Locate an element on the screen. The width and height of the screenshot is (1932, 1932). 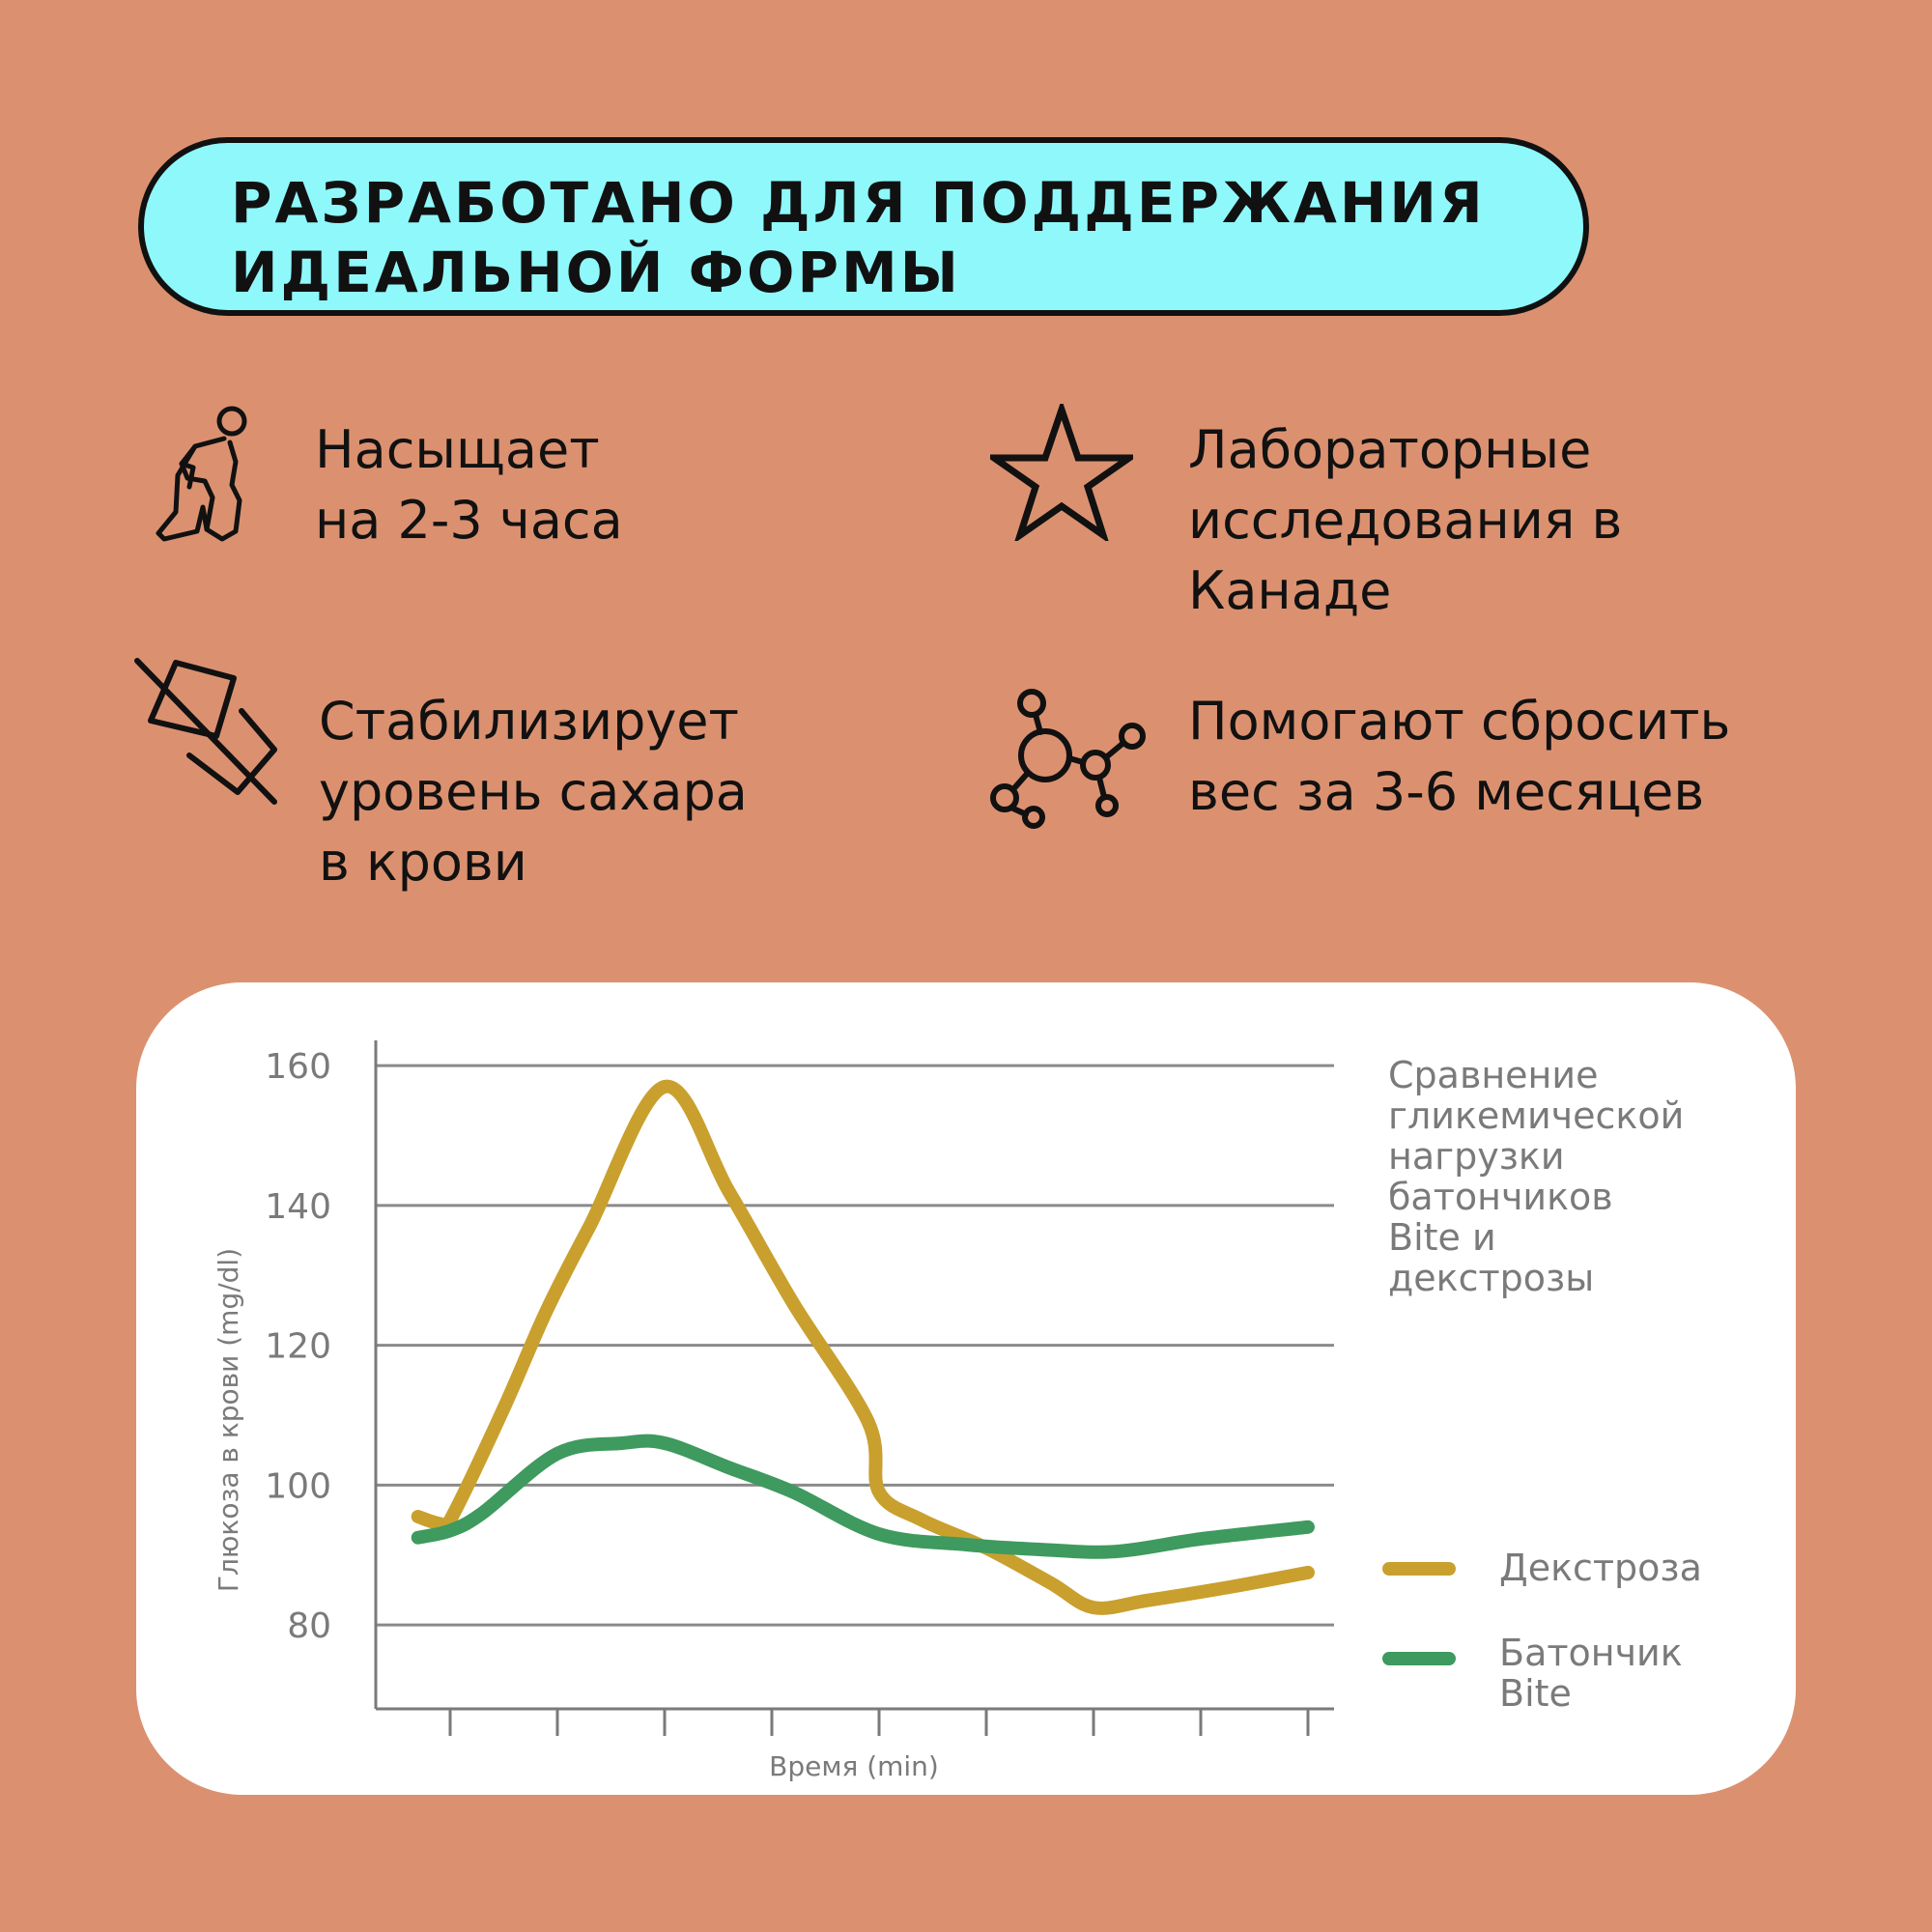
feature-weight-line-2: вес за 3-6 месяцев is located at coordinates (1446, 791).